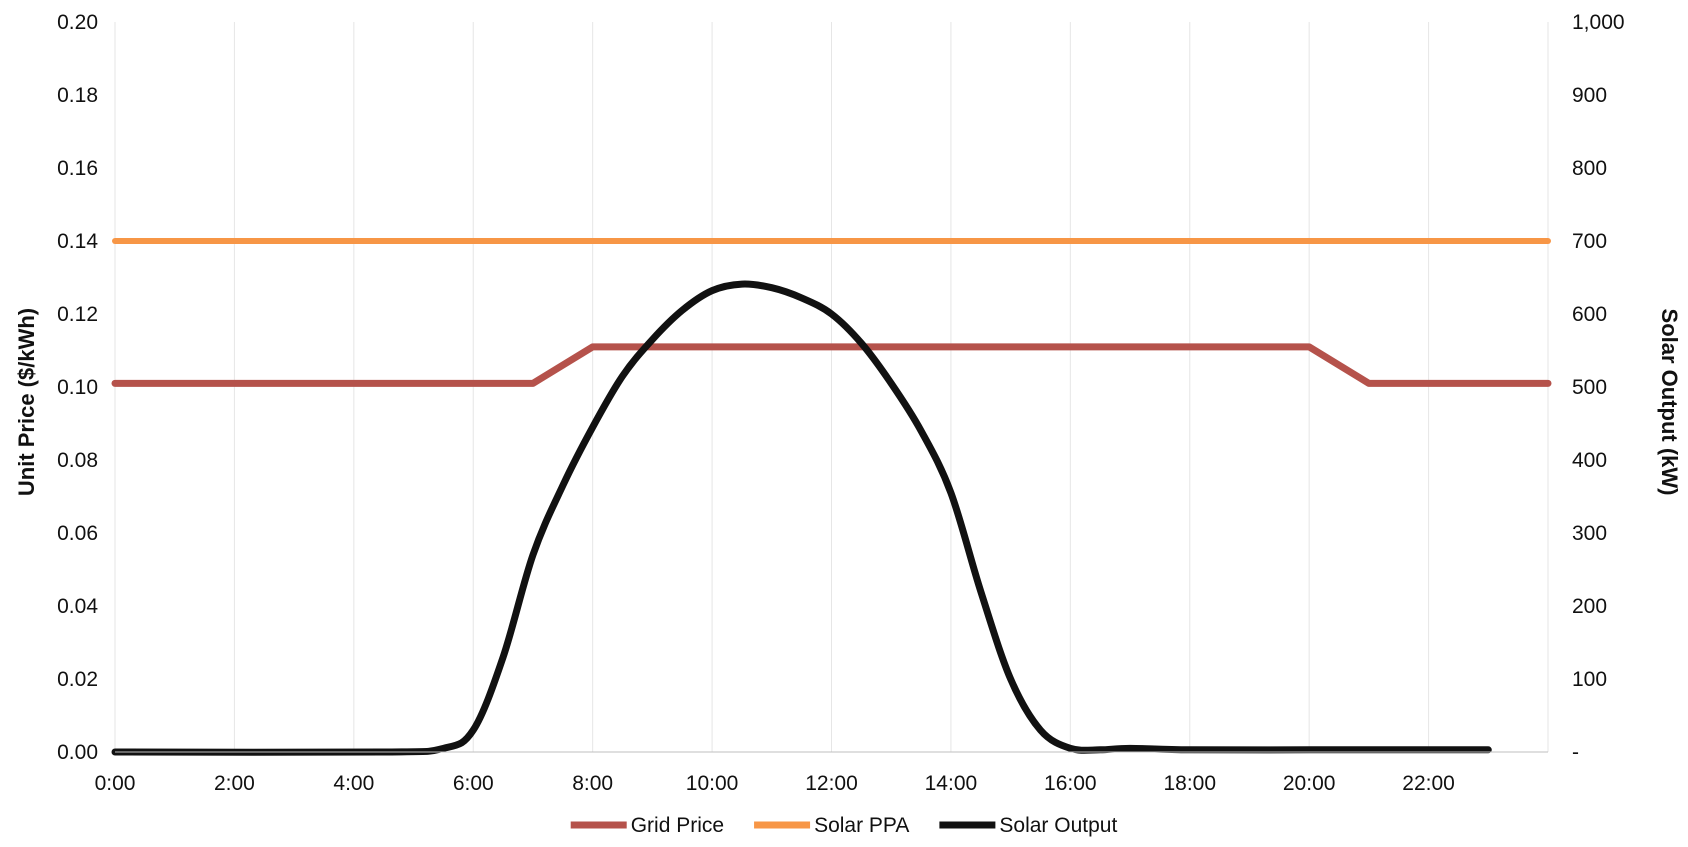  Describe the element at coordinates (861, 825) in the screenshot. I see `legend-label: Solar PPA` at that location.